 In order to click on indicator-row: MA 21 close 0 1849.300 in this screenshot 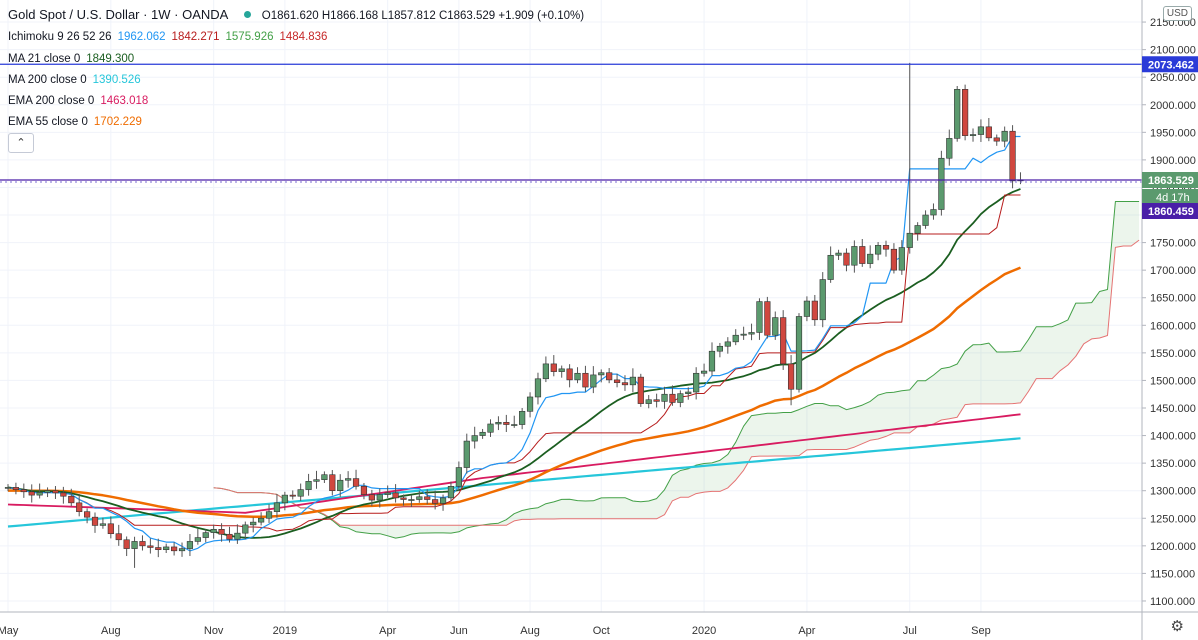, I will do `click(296, 59)`.